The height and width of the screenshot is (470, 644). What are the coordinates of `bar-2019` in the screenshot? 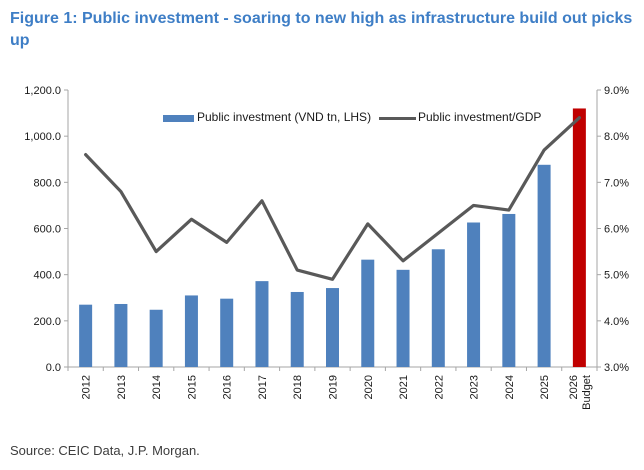 It's located at (332, 327).